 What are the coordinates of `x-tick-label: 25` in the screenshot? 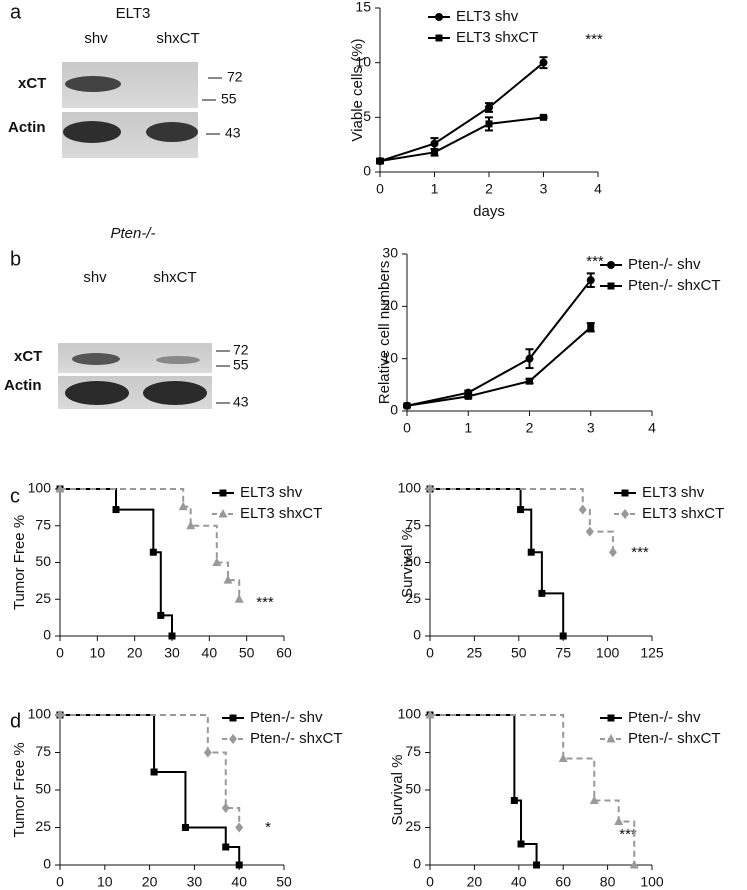 It's located at (475, 653).